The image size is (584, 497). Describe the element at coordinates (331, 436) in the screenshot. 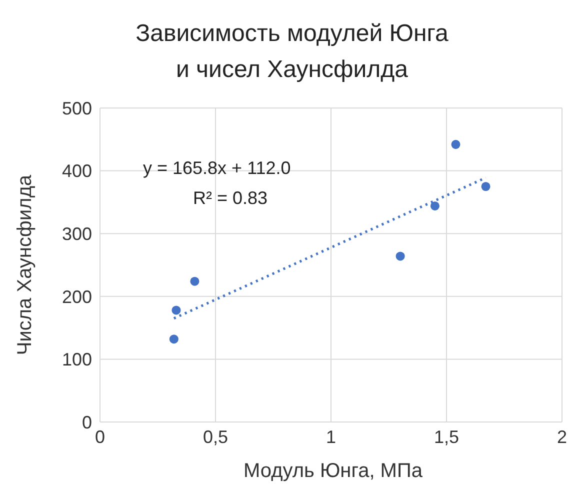

I see `x-tick-label: 1` at that location.